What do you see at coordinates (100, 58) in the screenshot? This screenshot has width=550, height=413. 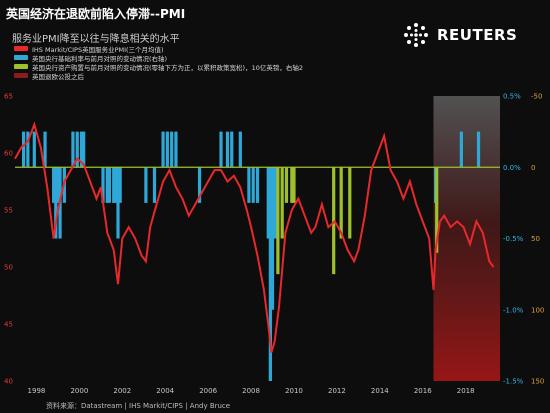 I see `legend-label: 英国央行基础利率与前月对照的变动情况(右轴)` at bounding box center [100, 58].